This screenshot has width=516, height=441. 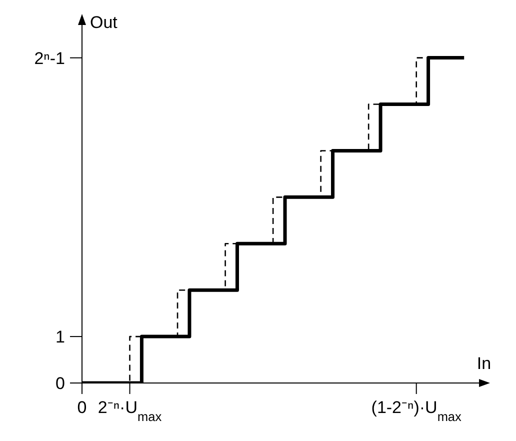 I want to click on x-tick-label: 2⁻ⁿ·U$_{max}$, so click(x=130, y=411).